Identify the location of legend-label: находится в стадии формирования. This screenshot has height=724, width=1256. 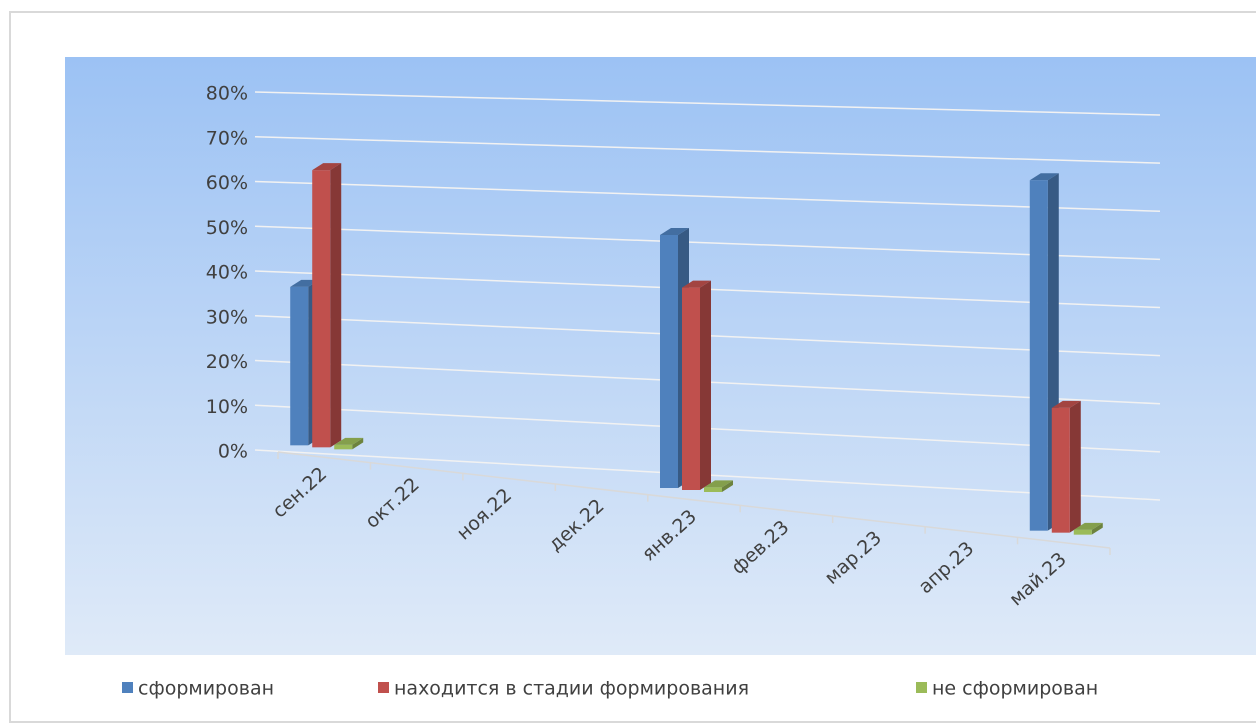
(571, 689).